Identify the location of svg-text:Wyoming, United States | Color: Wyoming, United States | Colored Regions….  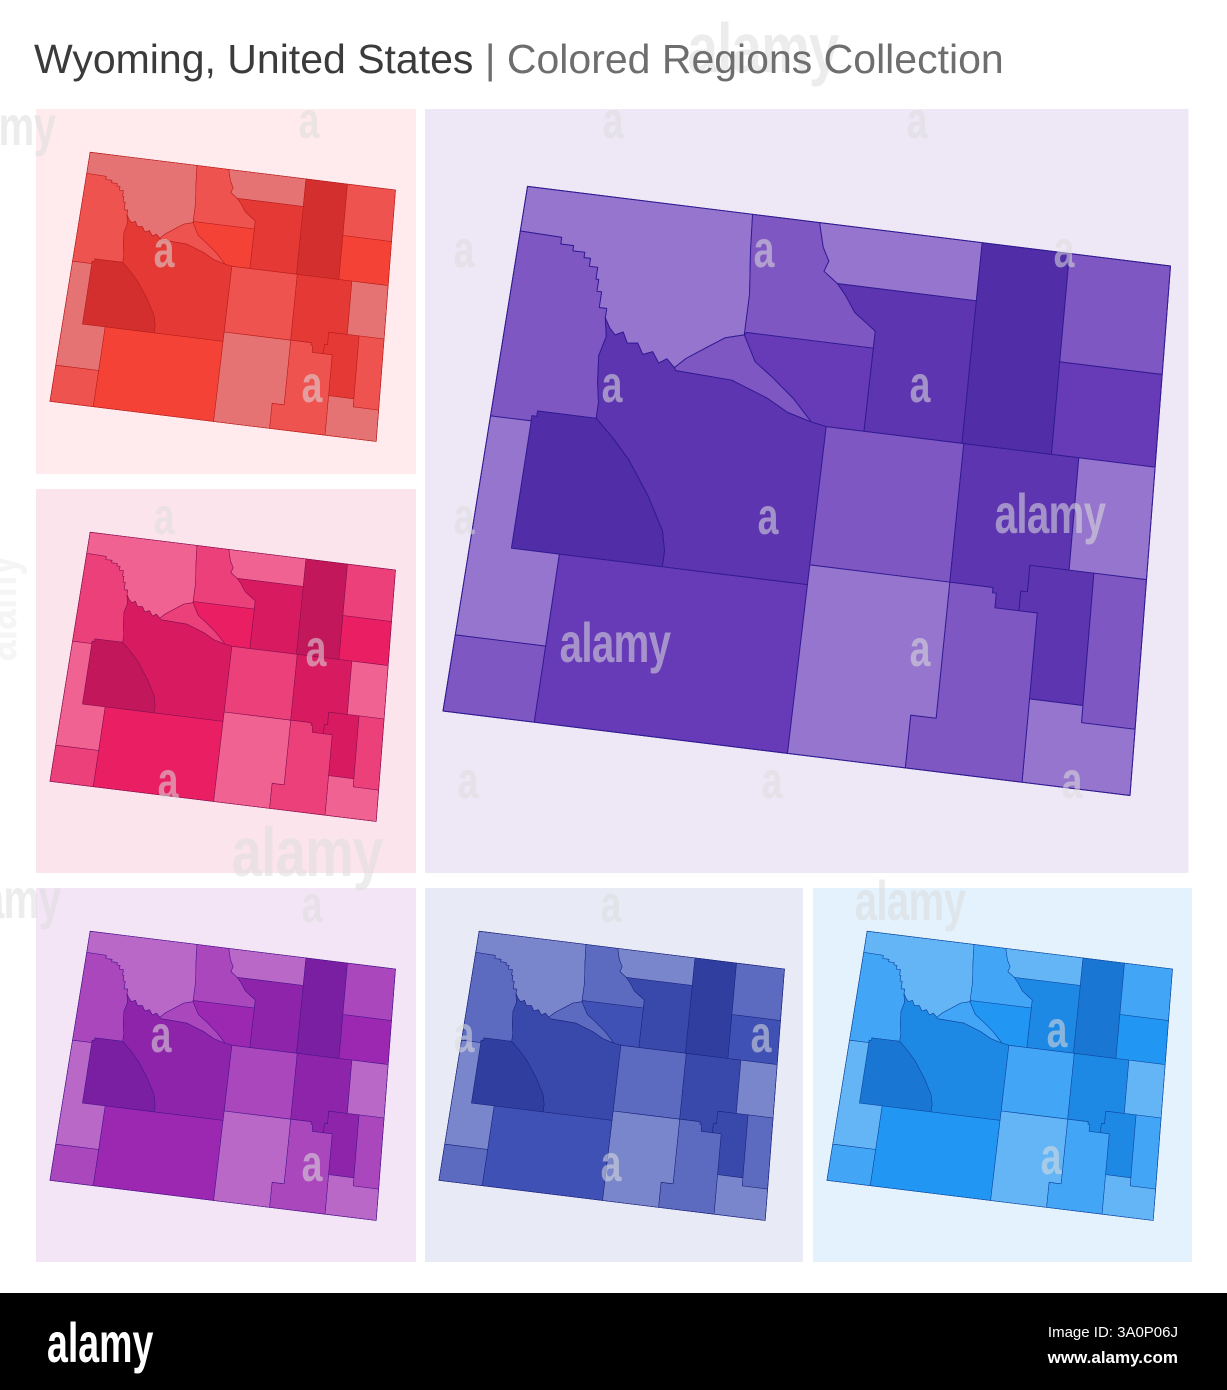
(519, 59).